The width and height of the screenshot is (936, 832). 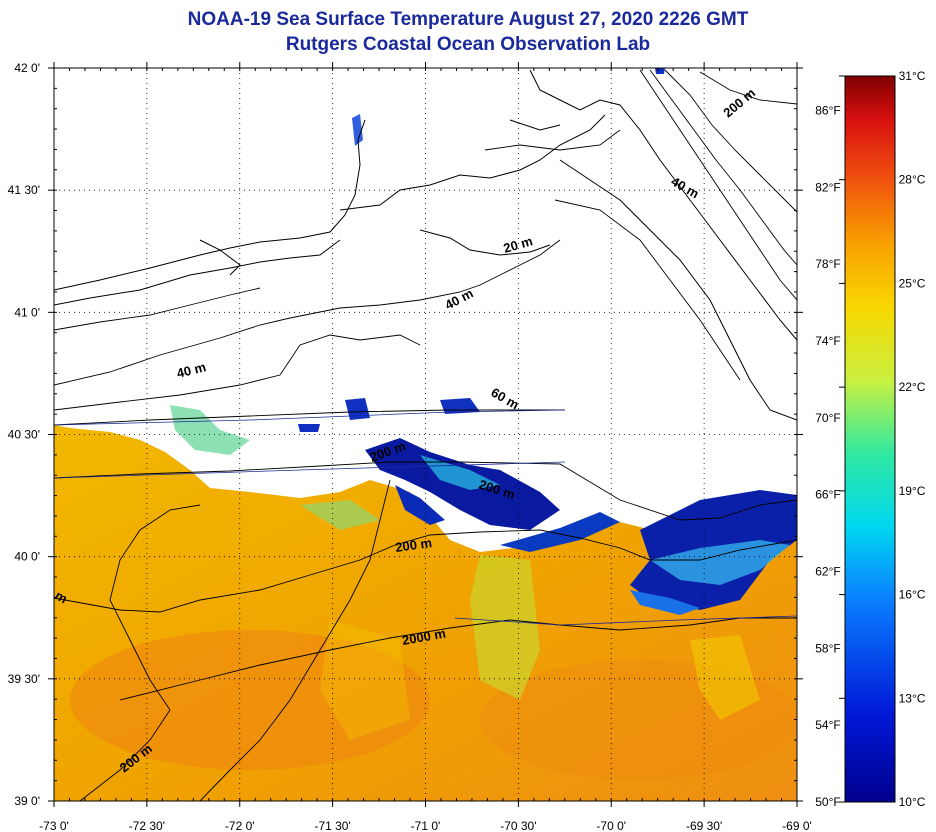 I want to click on celsius-label: 19°C, so click(x=912, y=491).